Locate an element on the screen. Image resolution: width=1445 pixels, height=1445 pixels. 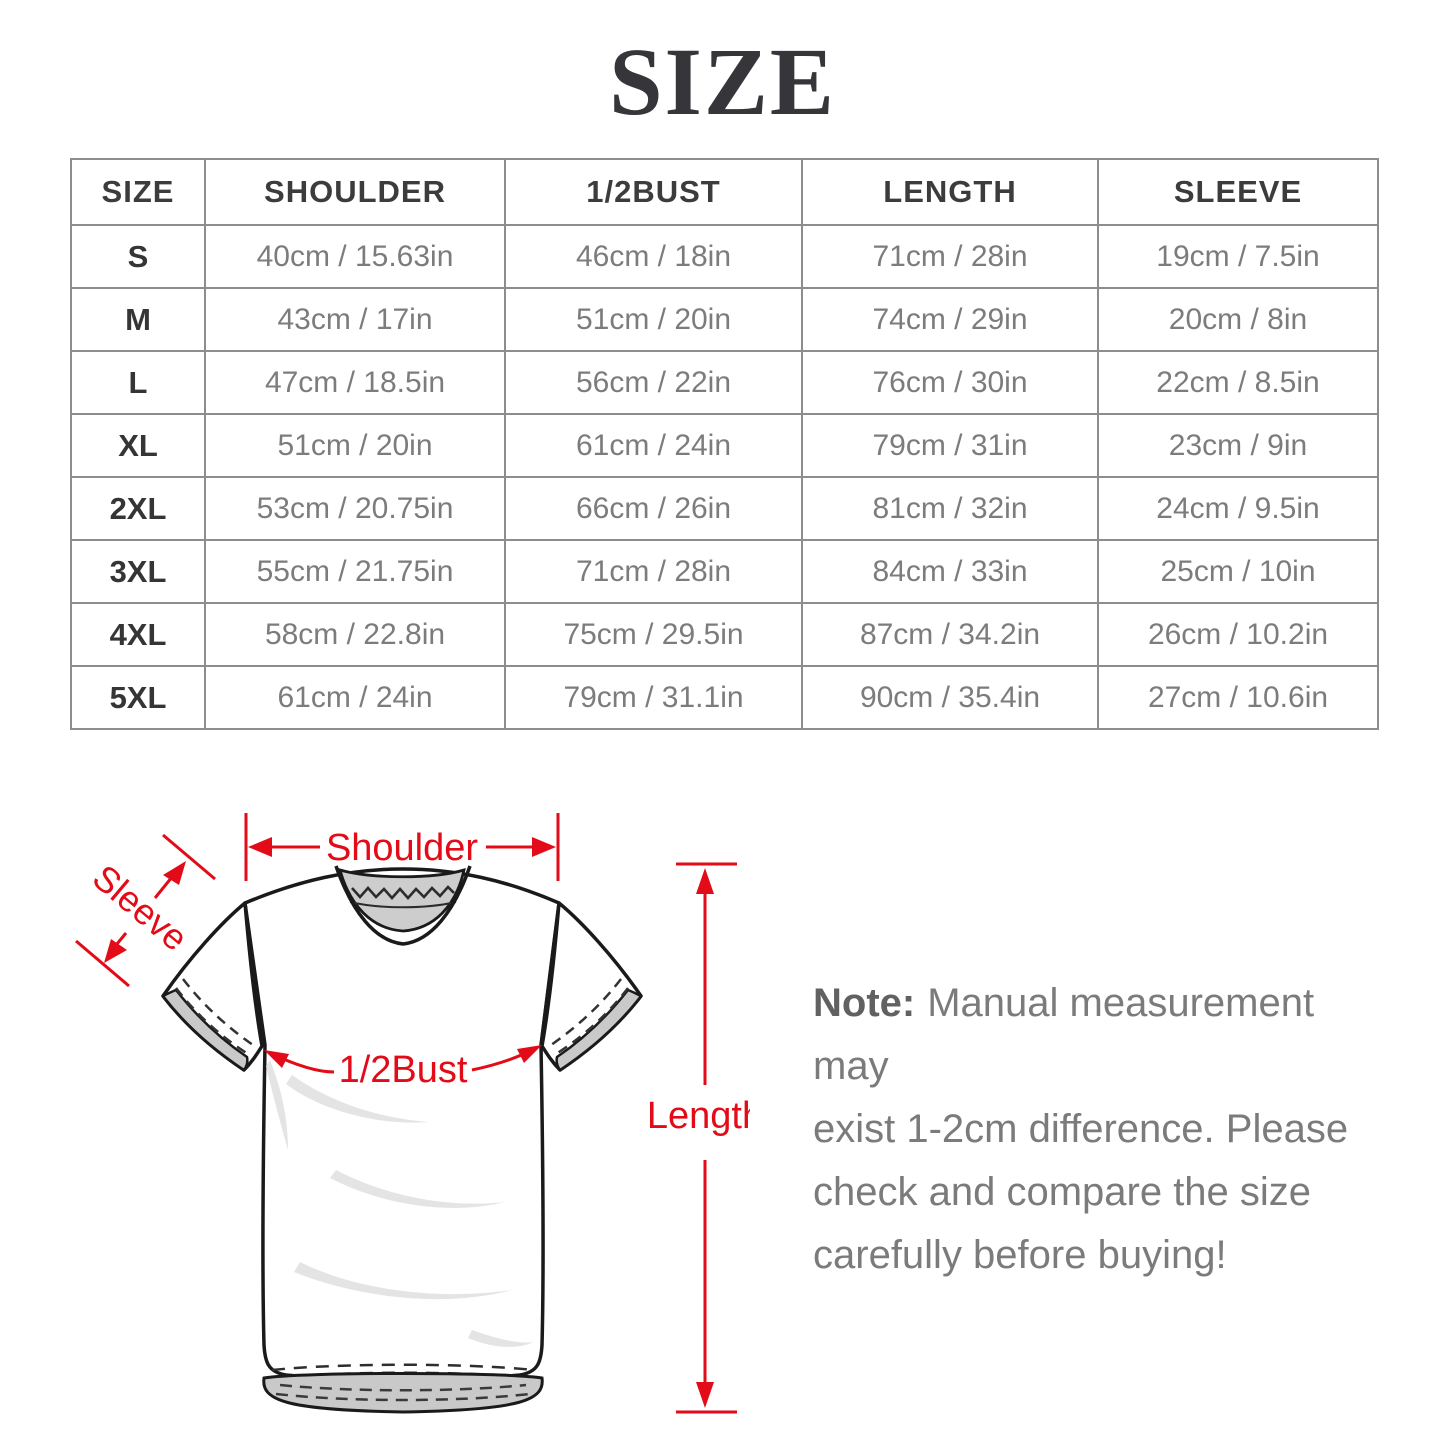
cell-size: M is located at coordinates (138, 319).